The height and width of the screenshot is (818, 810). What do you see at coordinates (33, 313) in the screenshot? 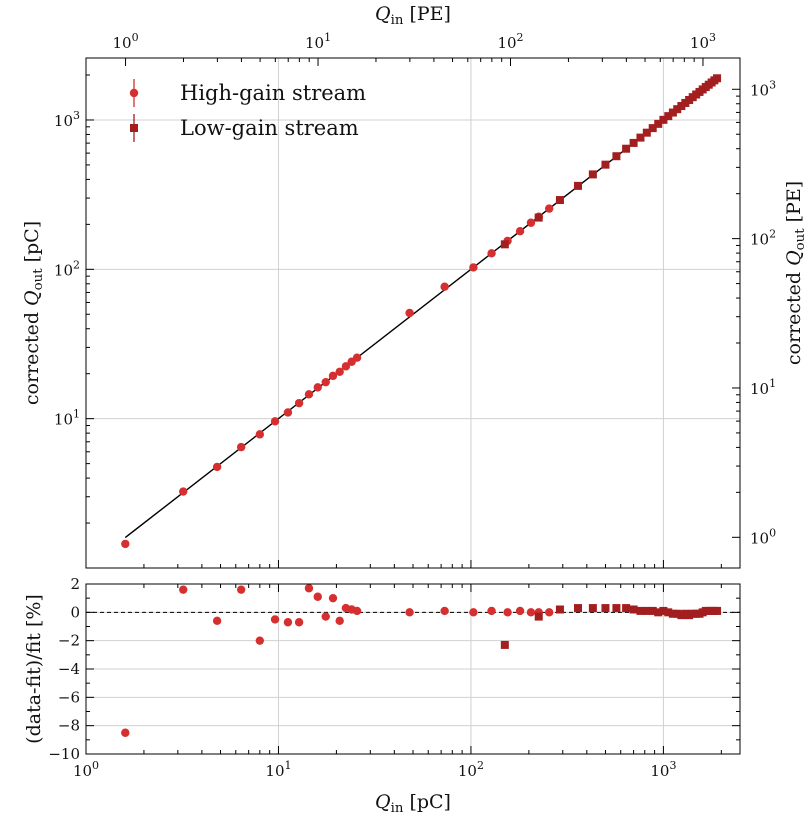
I see `y-axis-title-left: corrected Qout [pC]` at bounding box center [33, 313].